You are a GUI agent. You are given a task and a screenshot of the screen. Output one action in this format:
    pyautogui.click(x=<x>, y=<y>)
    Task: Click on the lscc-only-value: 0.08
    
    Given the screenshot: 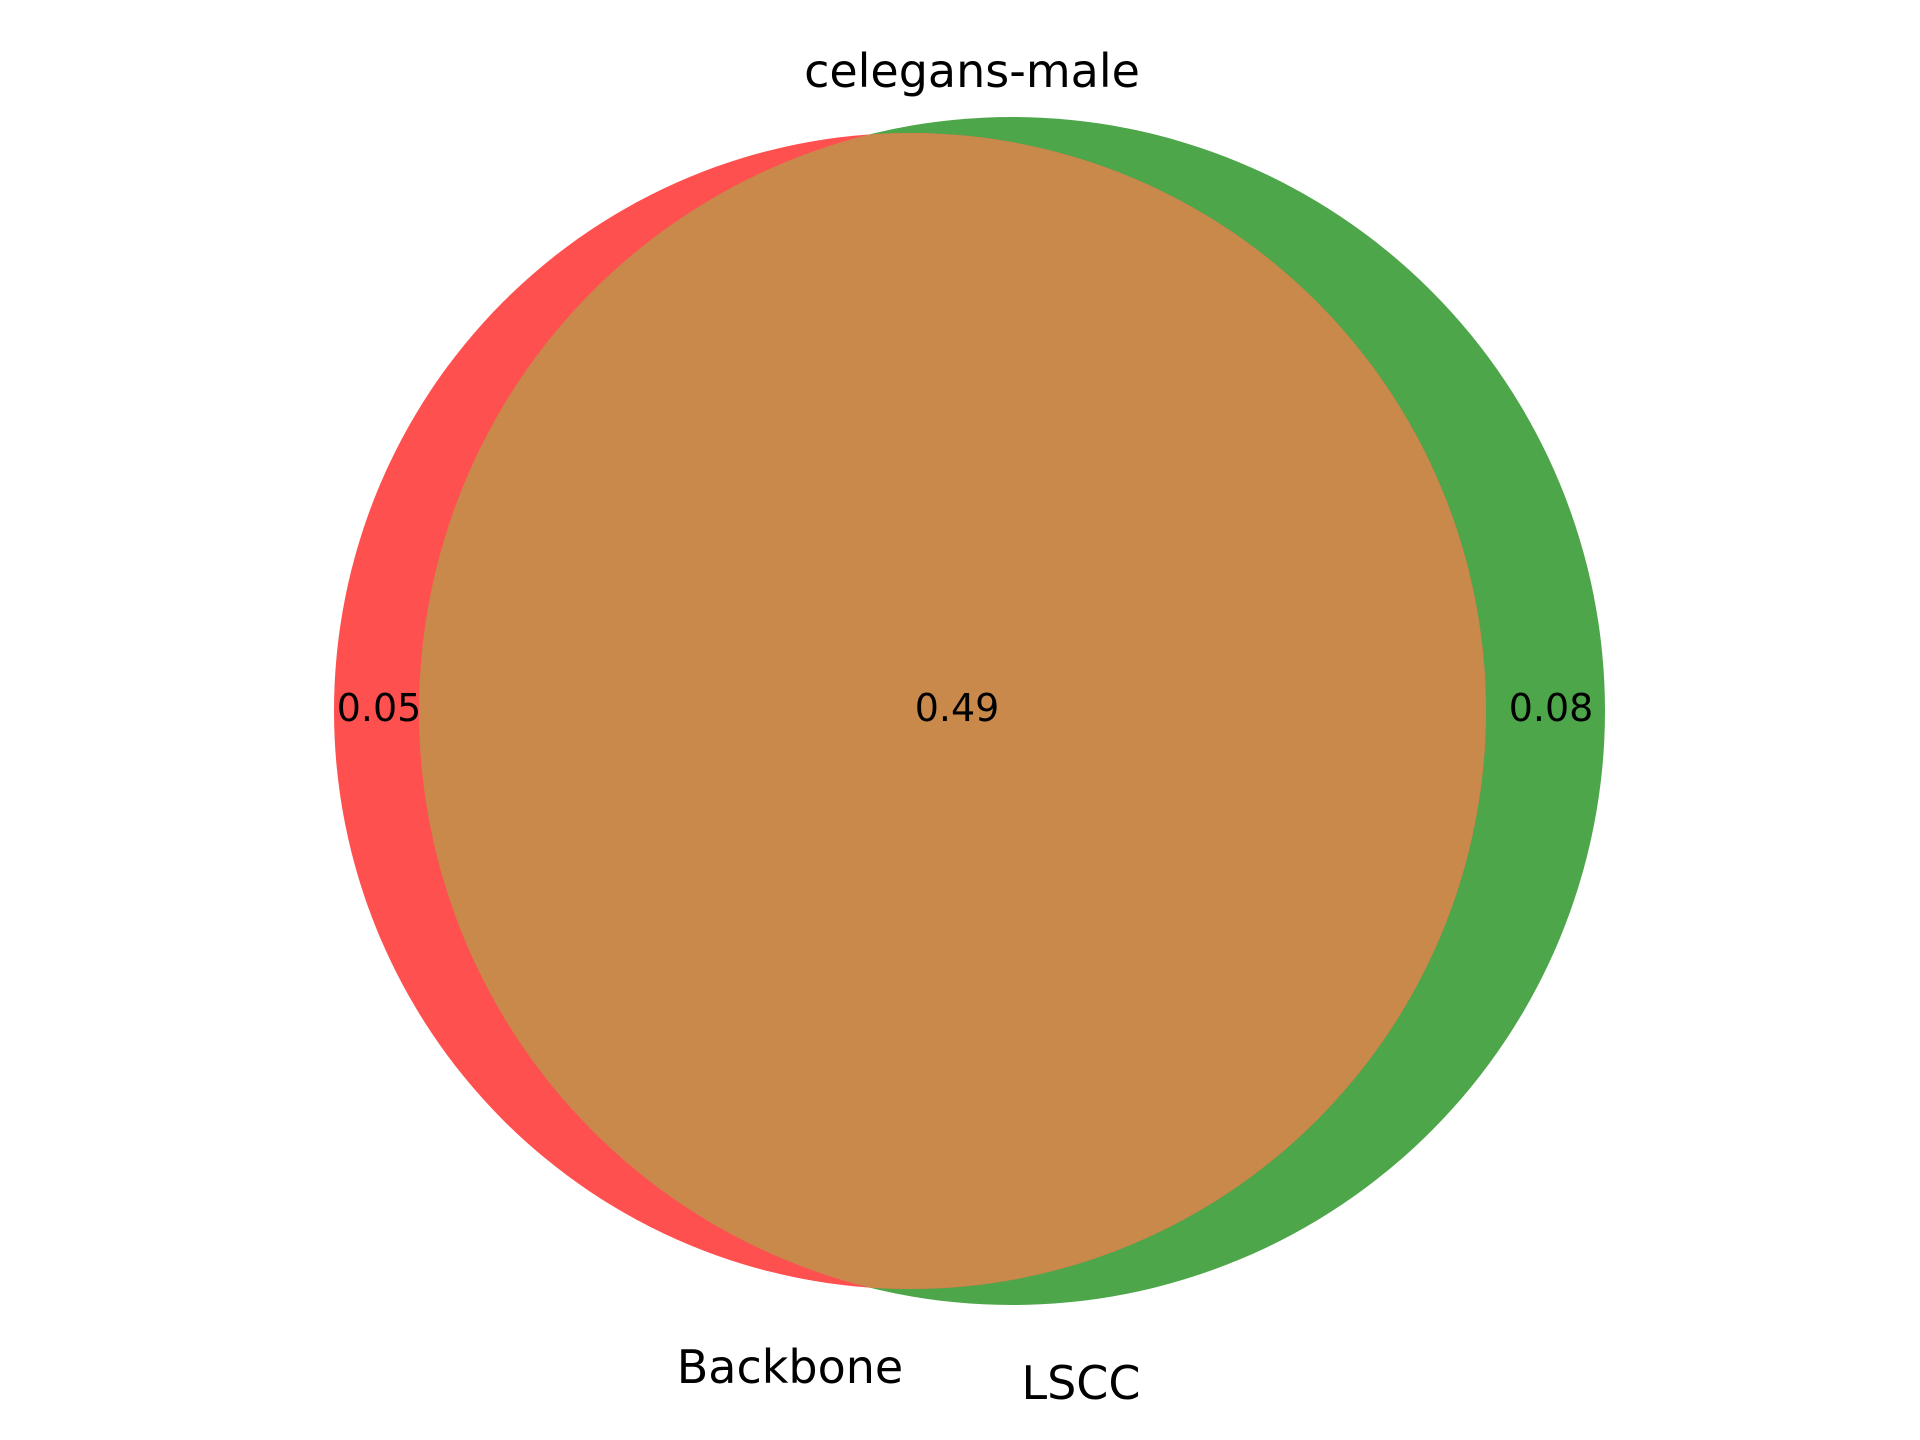 What is the action you would take?
    pyautogui.click(x=1551, y=708)
    